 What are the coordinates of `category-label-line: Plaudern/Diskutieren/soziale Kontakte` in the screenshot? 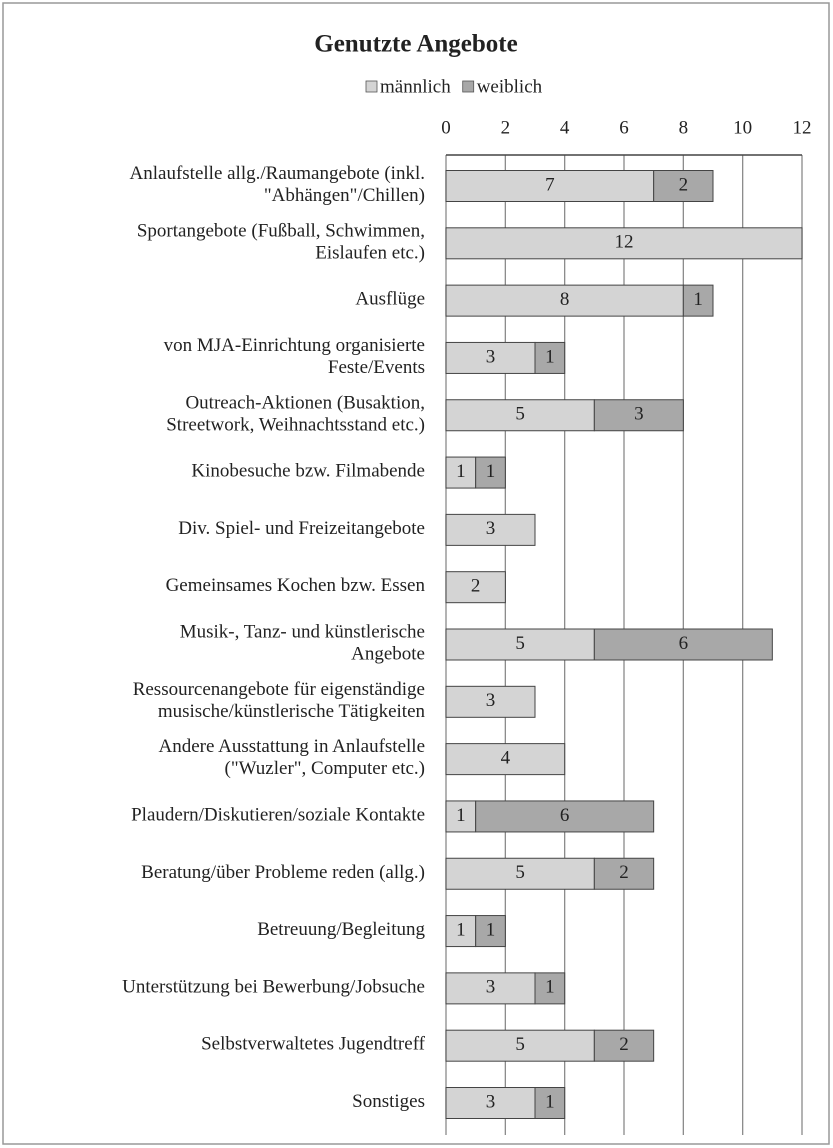 It's located at (278, 815).